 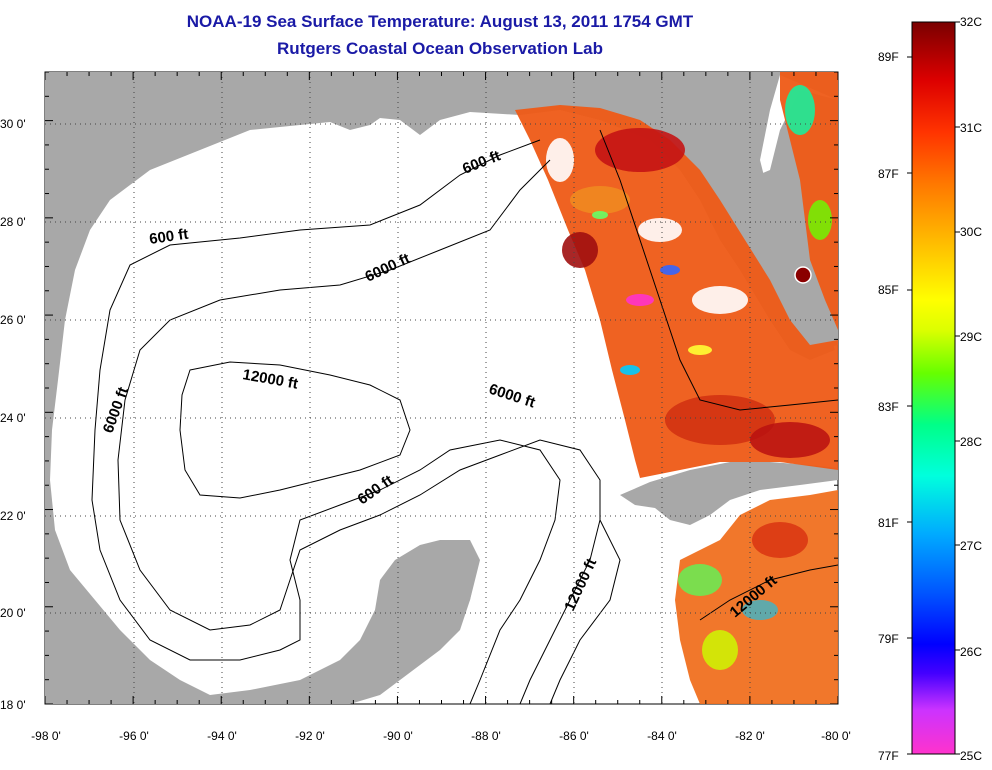 I want to click on map-subtitle: Rutgers Coastal Ocean Observation Lab, so click(x=440, y=48).